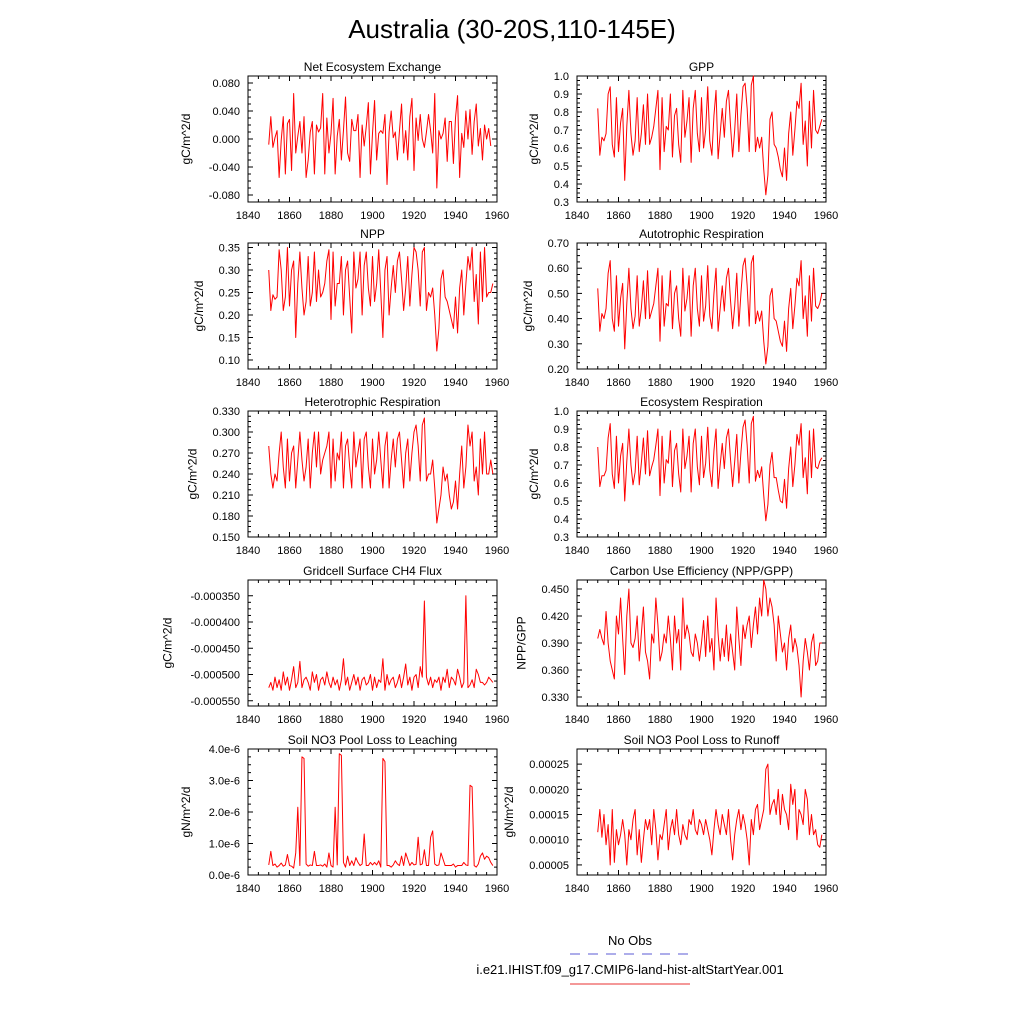 The image size is (1024, 1024). What do you see at coordinates (372, 402) in the screenshot?
I see `panel-title: Heterotrophic Respiration` at bounding box center [372, 402].